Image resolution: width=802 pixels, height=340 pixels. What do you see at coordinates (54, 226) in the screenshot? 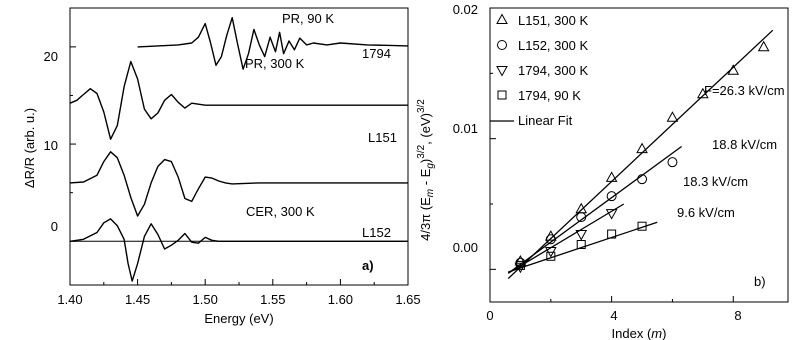
I see `a-ytick-0: 0` at bounding box center [54, 226].